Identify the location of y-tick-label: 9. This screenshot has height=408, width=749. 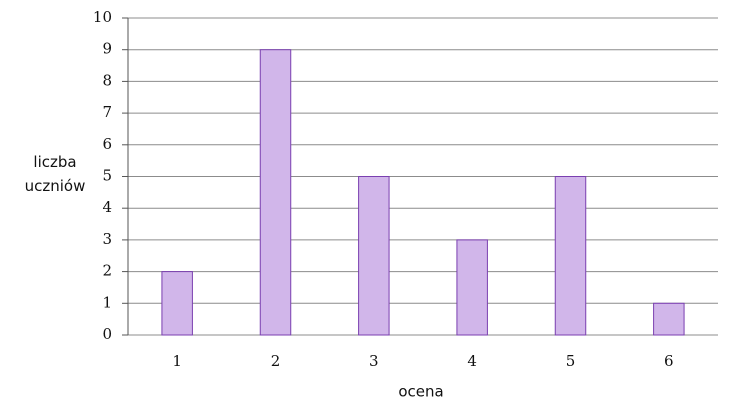
(107, 49).